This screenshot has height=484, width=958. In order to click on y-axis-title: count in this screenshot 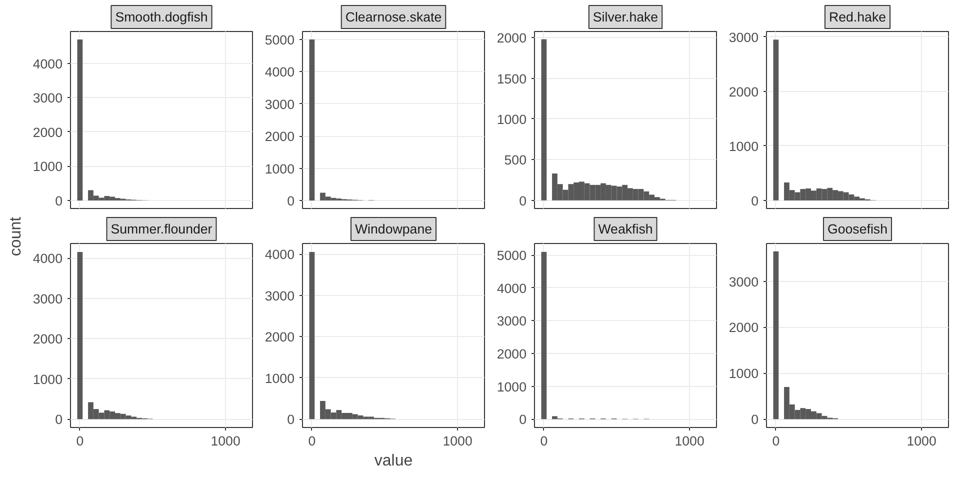, I will do `click(16, 236)`.